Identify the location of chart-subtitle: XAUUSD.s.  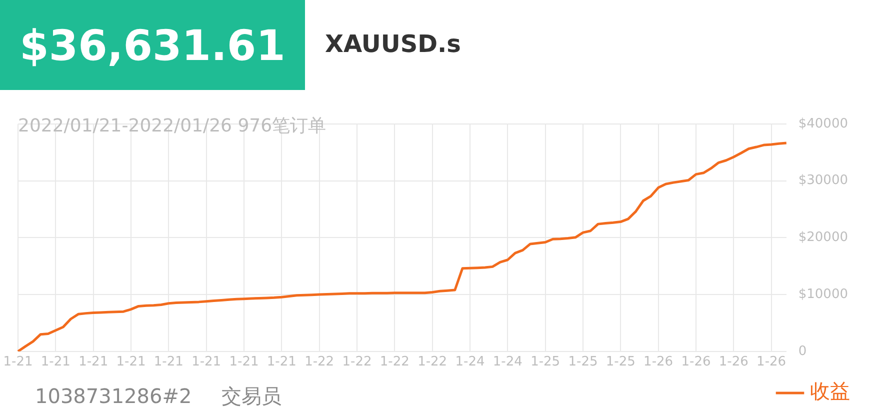
(393, 44).